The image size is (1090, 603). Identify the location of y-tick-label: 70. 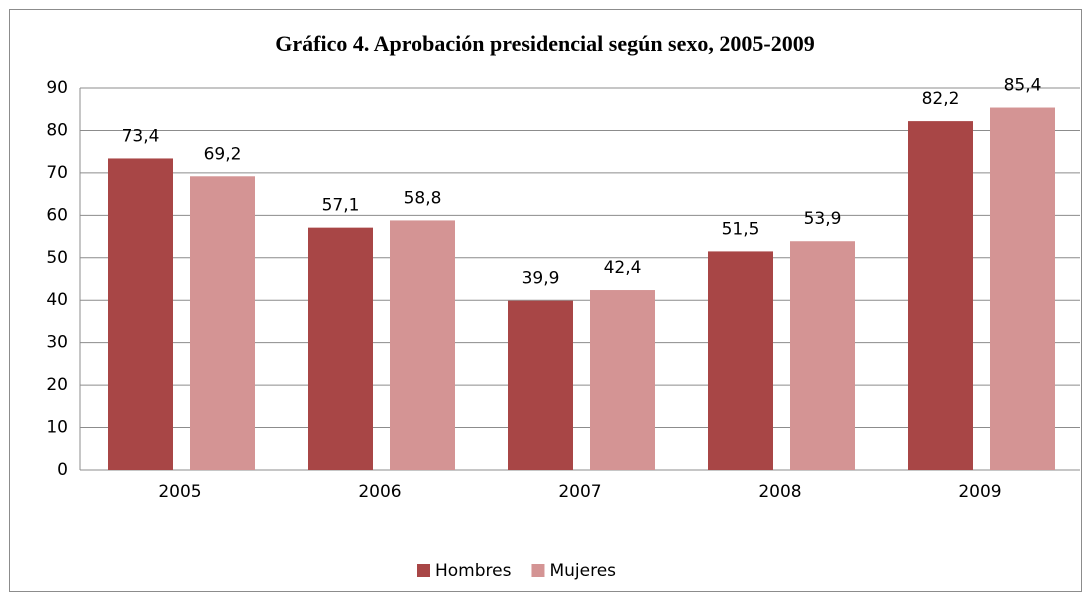
(57, 173).